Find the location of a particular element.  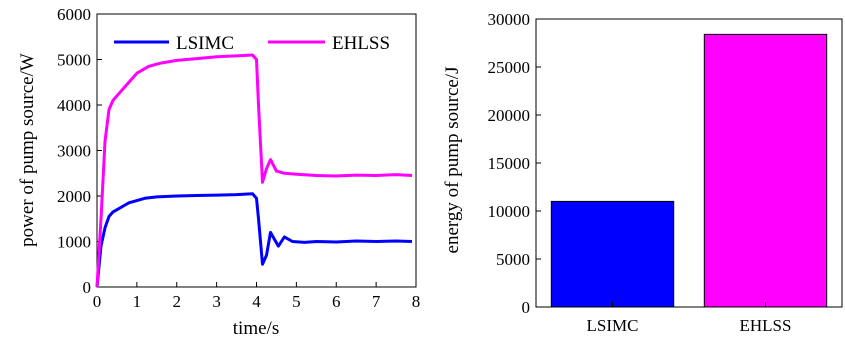

bar-lsimc is located at coordinates (612, 254).